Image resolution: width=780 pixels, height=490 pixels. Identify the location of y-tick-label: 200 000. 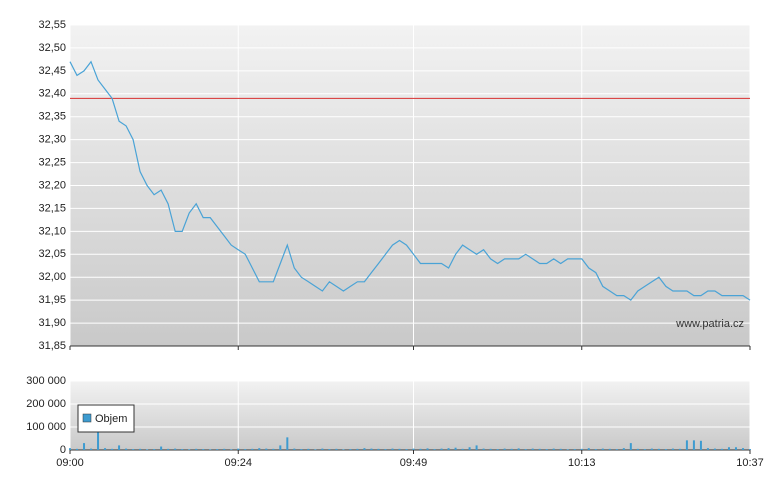
(46, 404).